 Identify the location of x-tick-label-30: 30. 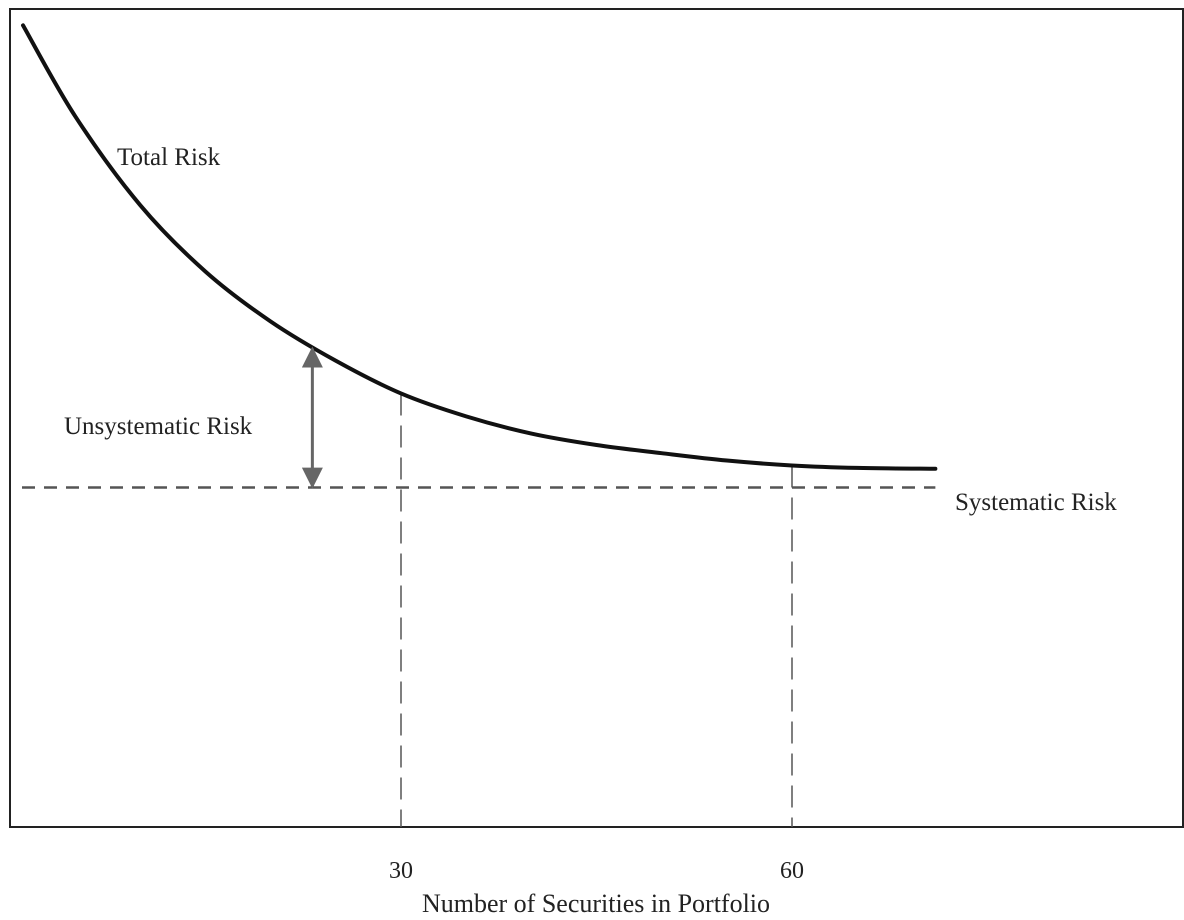
(401, 871).